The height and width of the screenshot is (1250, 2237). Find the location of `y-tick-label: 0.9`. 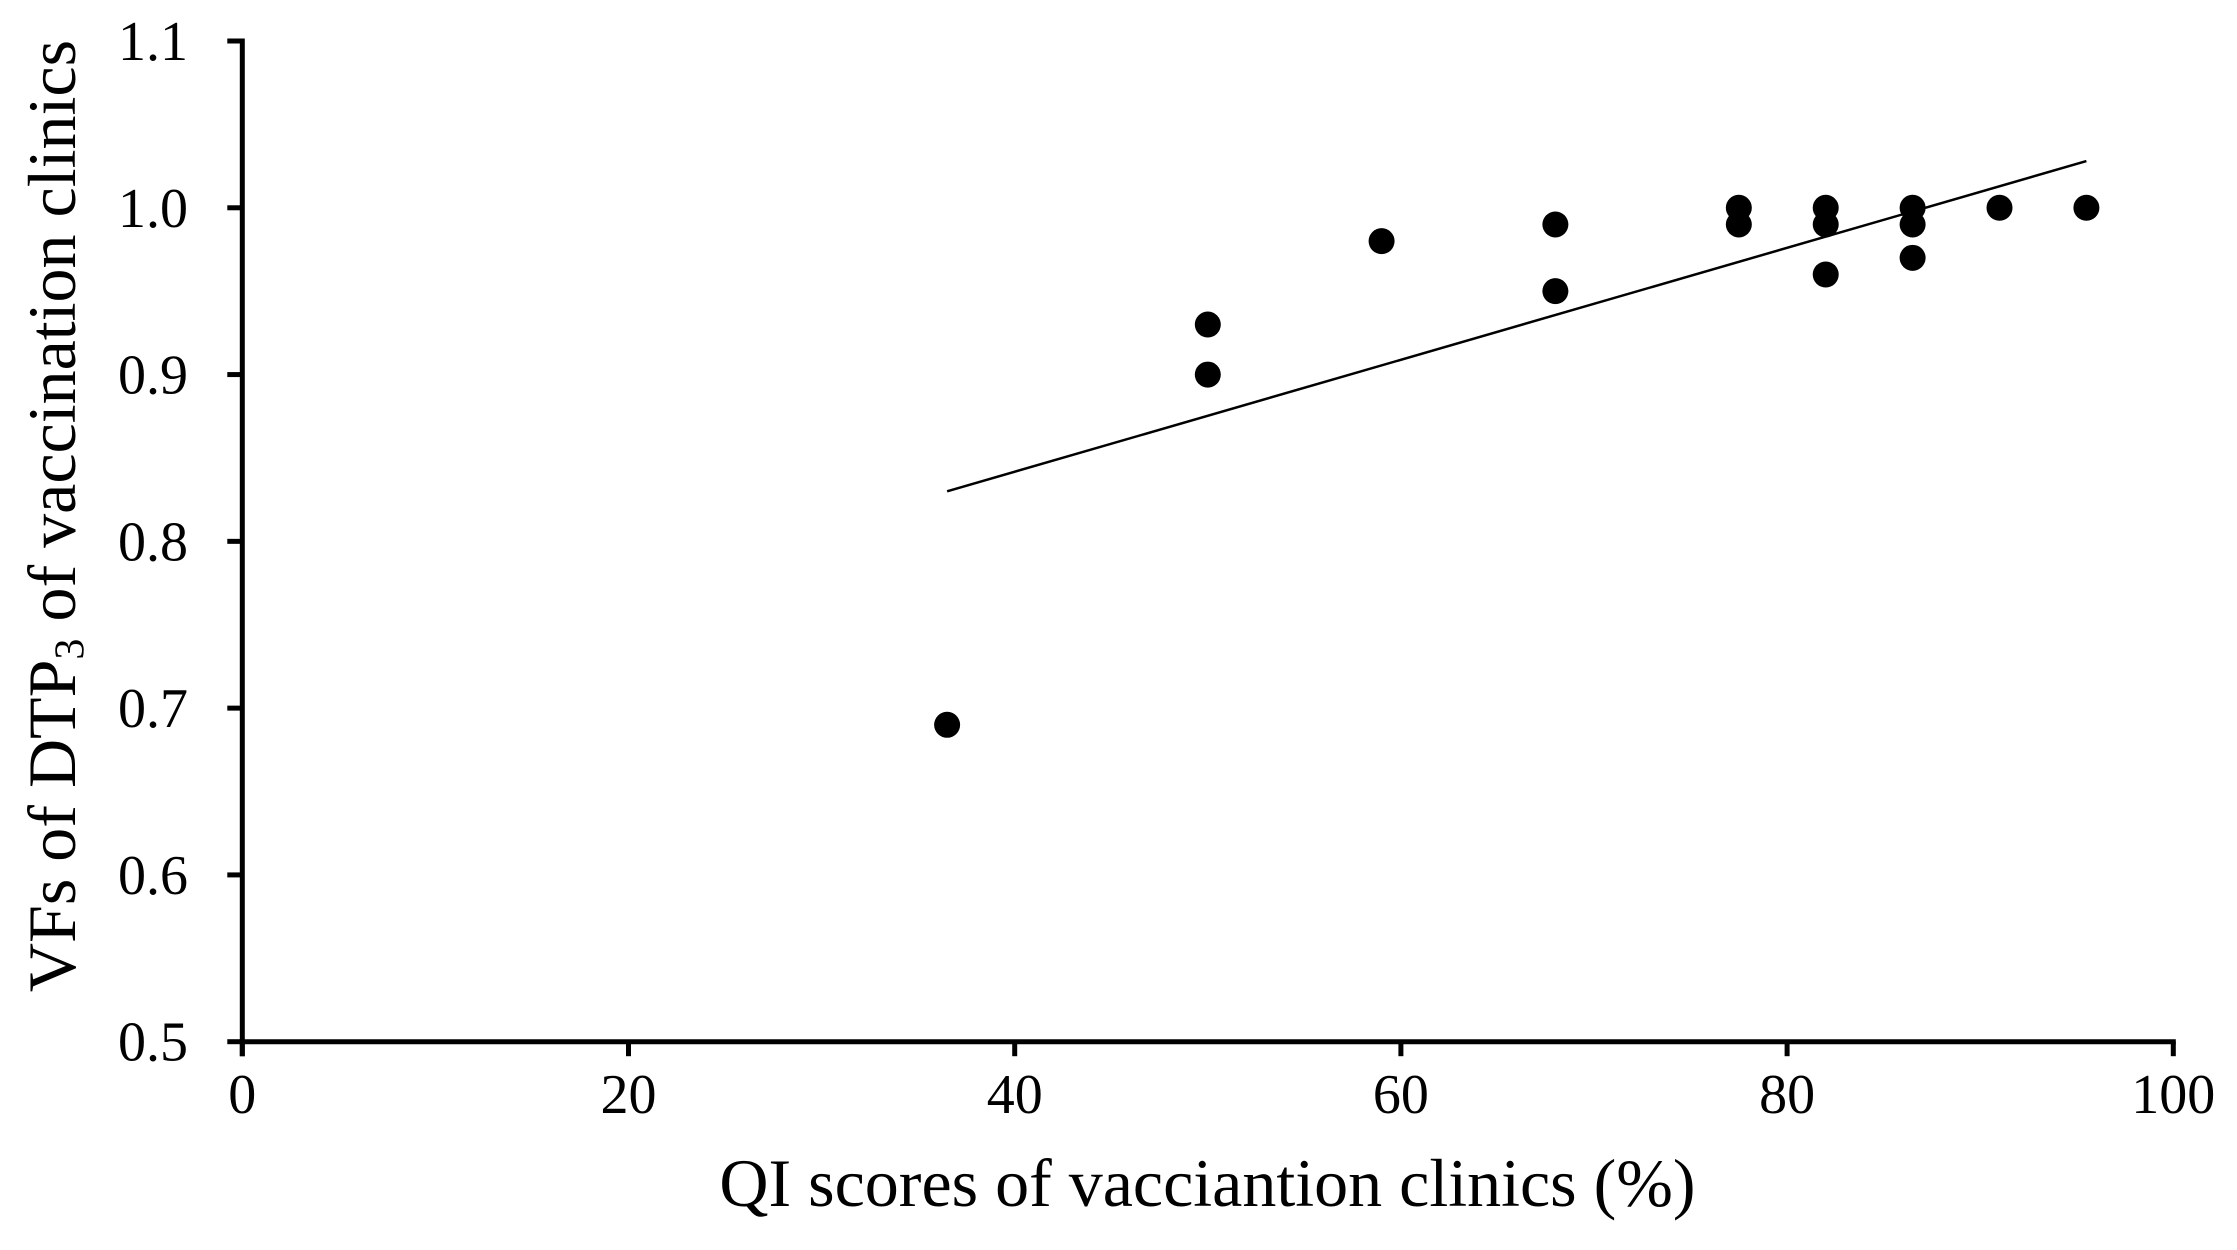

y-tick-label: 0.9 is located at coordinates (153, 376).